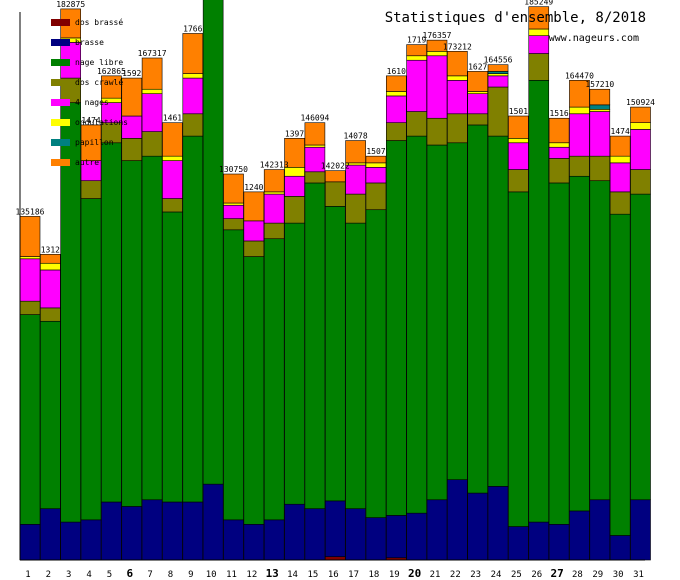  I want to click on x-tick-label: 9, so click(190, 575).